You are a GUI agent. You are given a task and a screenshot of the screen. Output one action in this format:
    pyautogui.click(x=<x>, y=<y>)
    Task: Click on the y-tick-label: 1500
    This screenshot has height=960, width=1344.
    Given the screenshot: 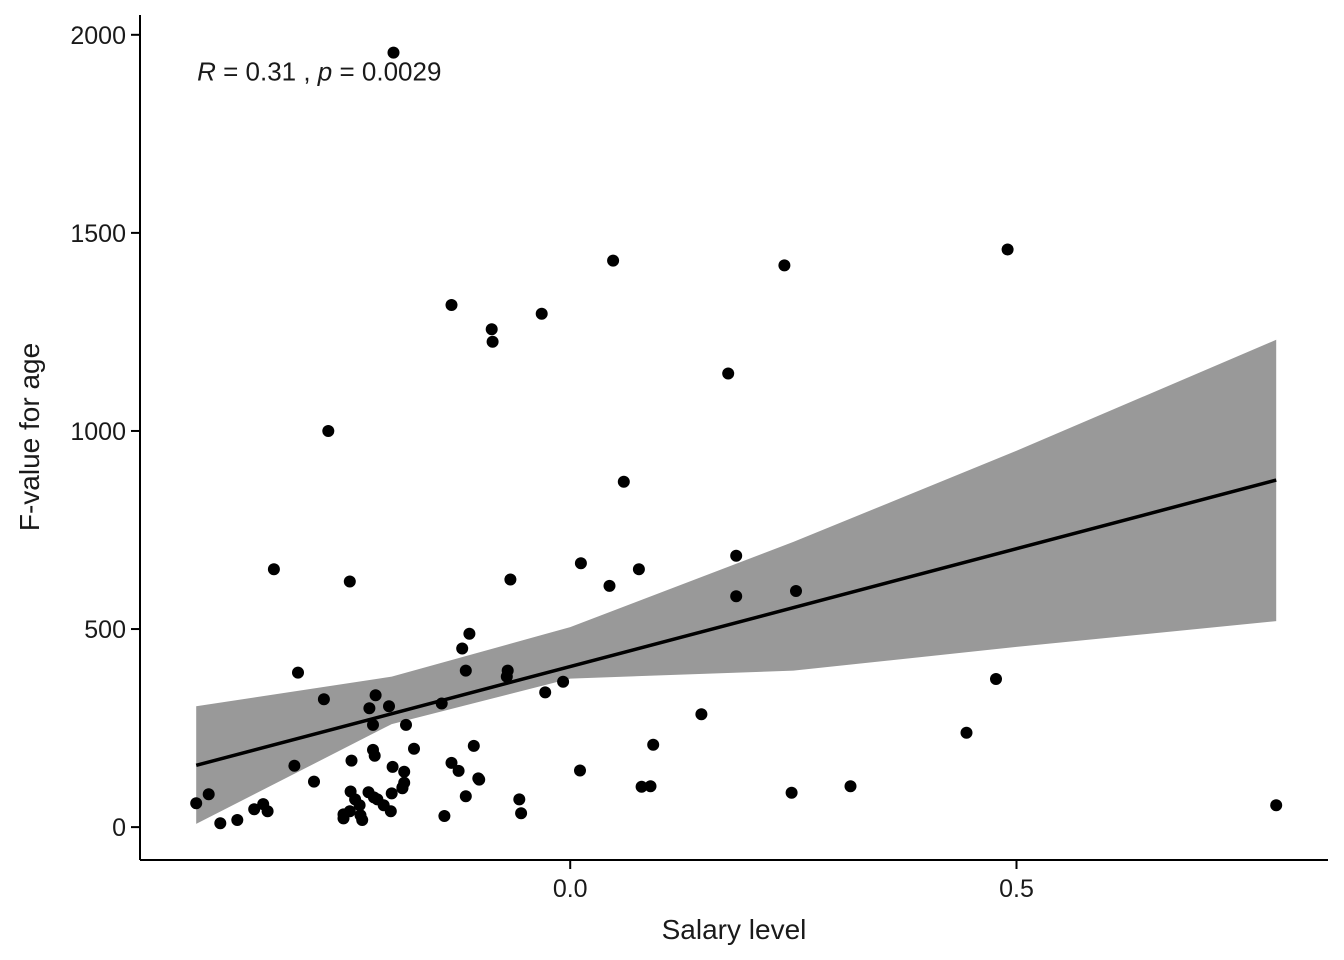 What is the action you would take?
    pyautogui.click(x=98, y=234)
    